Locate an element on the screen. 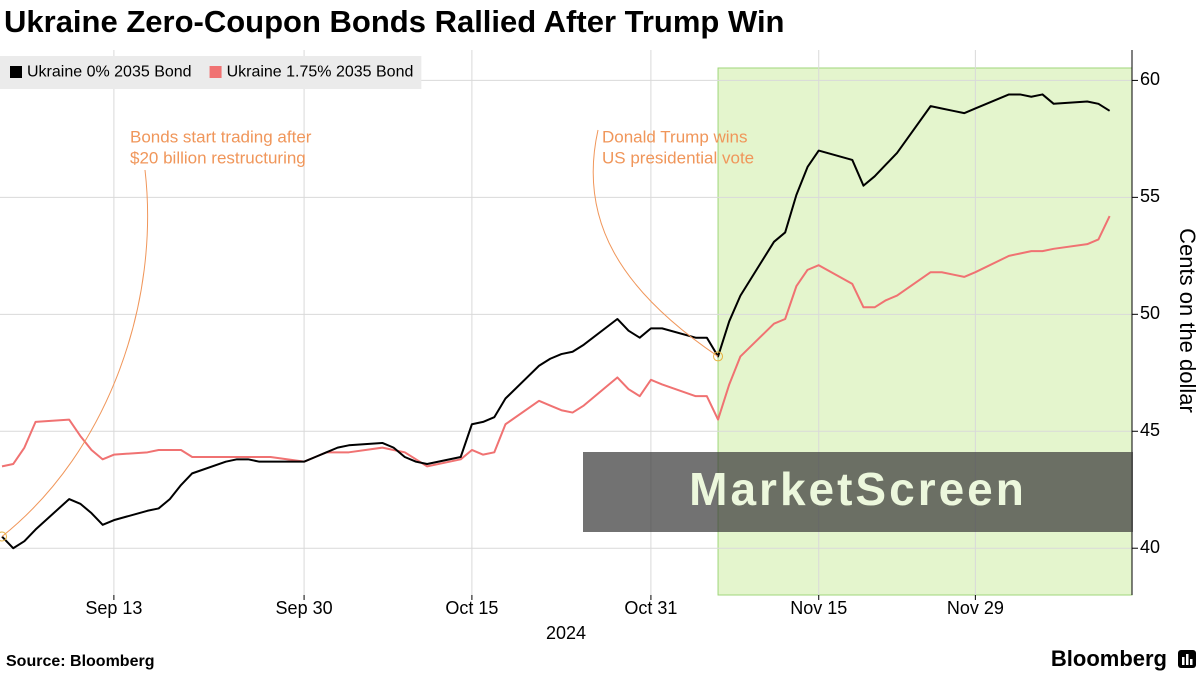  watermark-text: MarketScreen is located at coordinates (858, 489).